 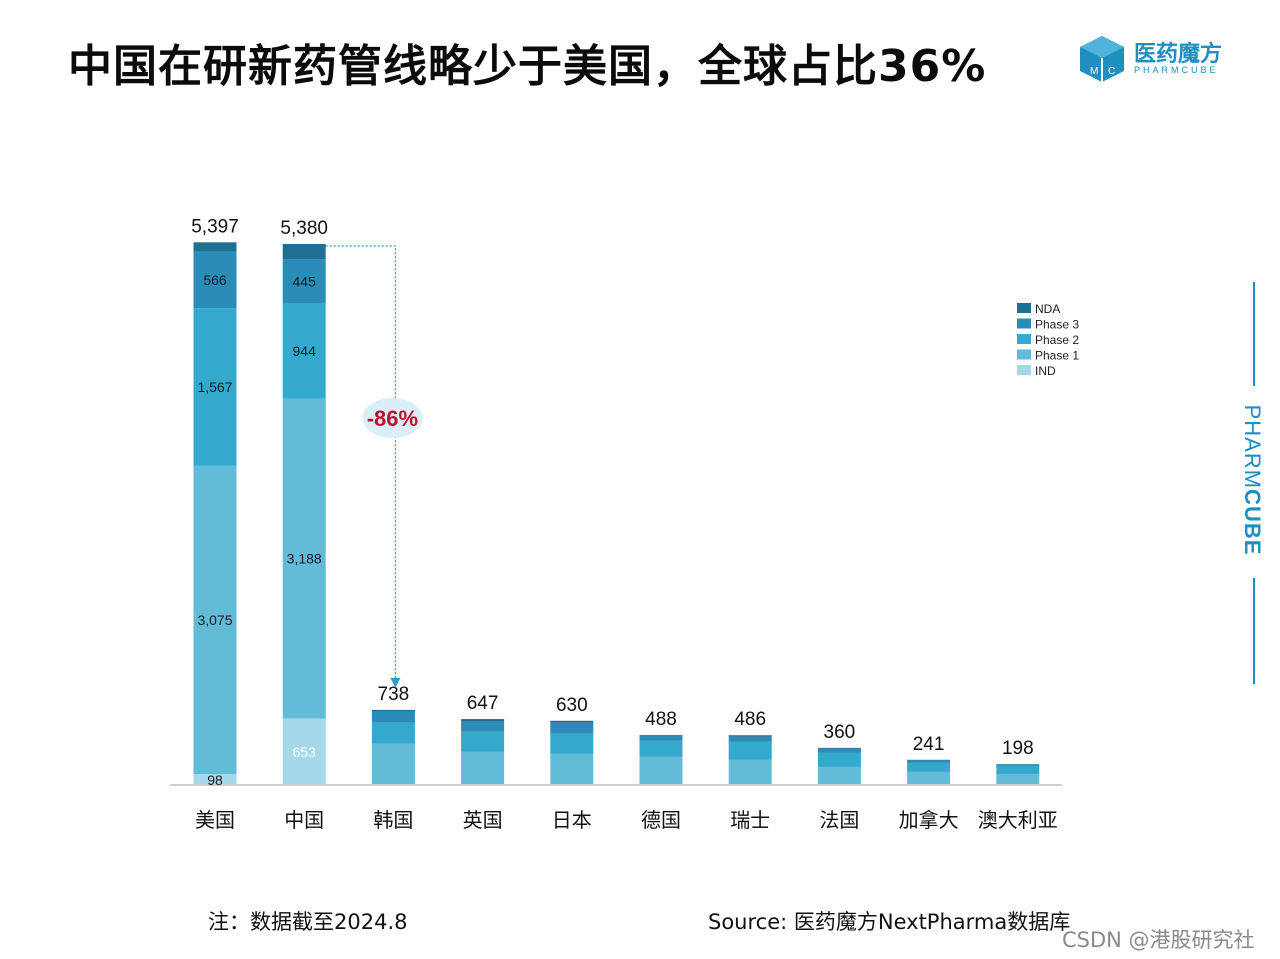 What do you see at coordinates (1045, 371) in the screenshot?
I see `legend-label-ind: IND` at bounding box center [1045, 371].